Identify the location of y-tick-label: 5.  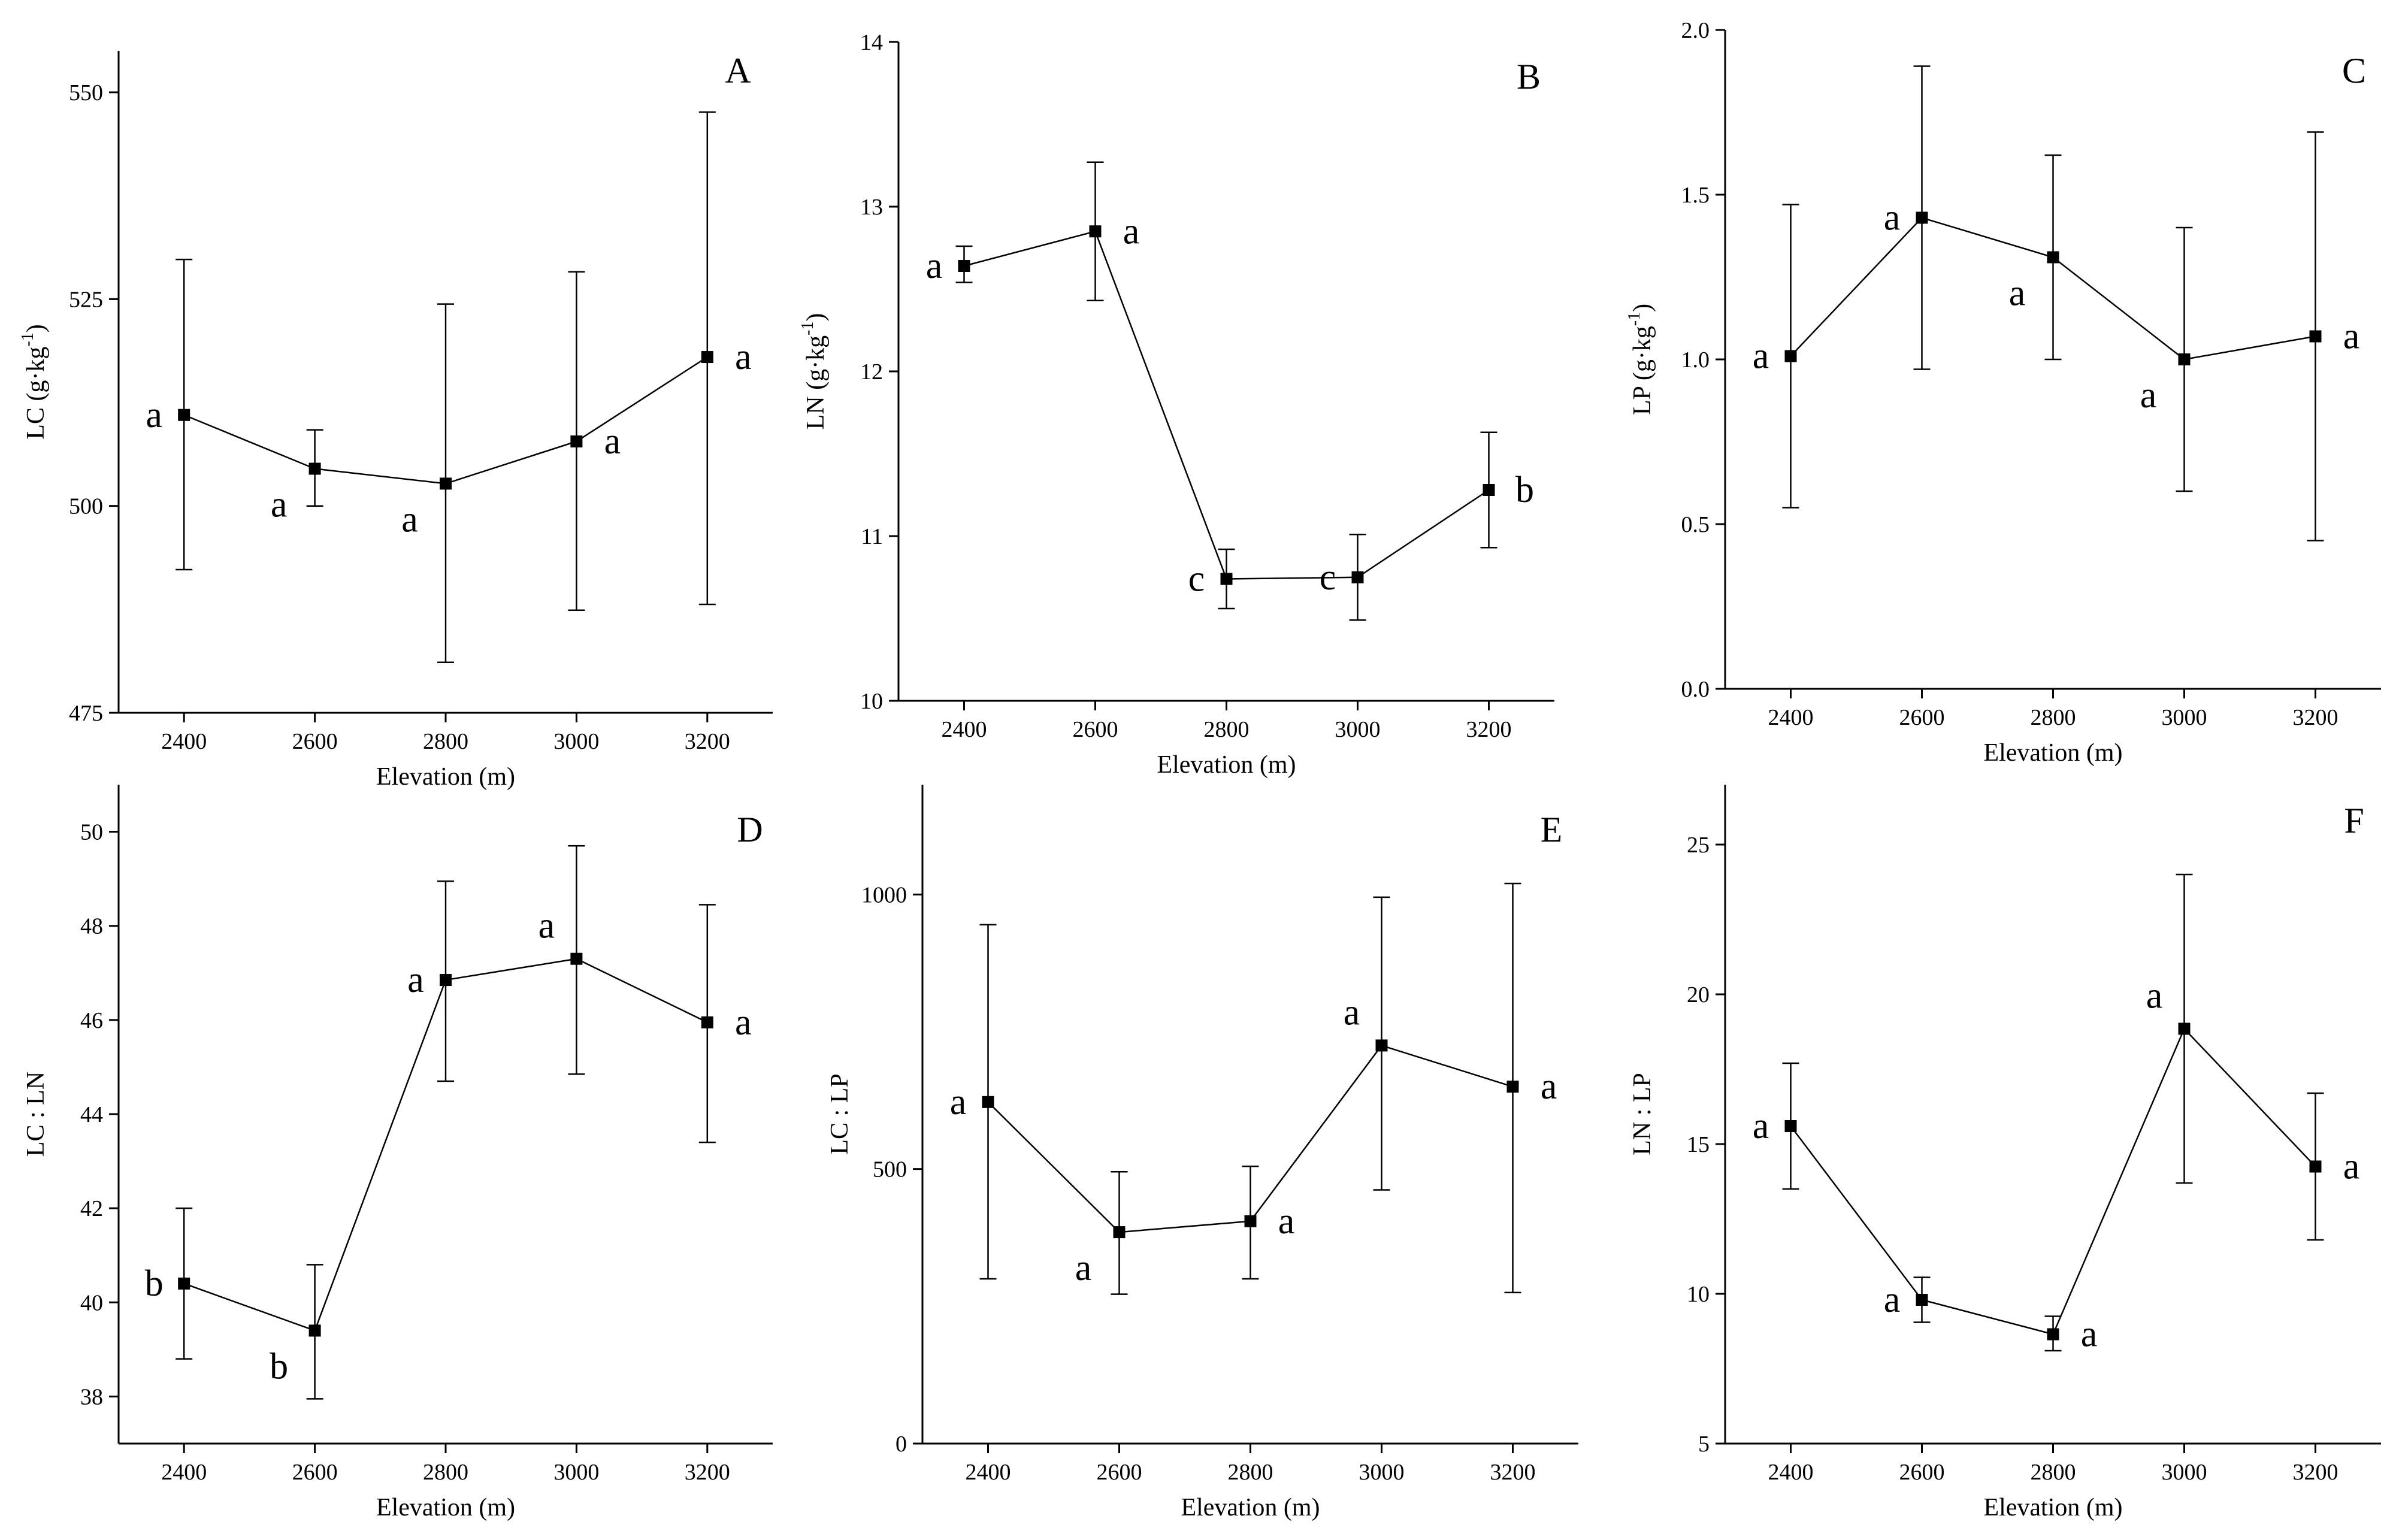
(1704, 1444).